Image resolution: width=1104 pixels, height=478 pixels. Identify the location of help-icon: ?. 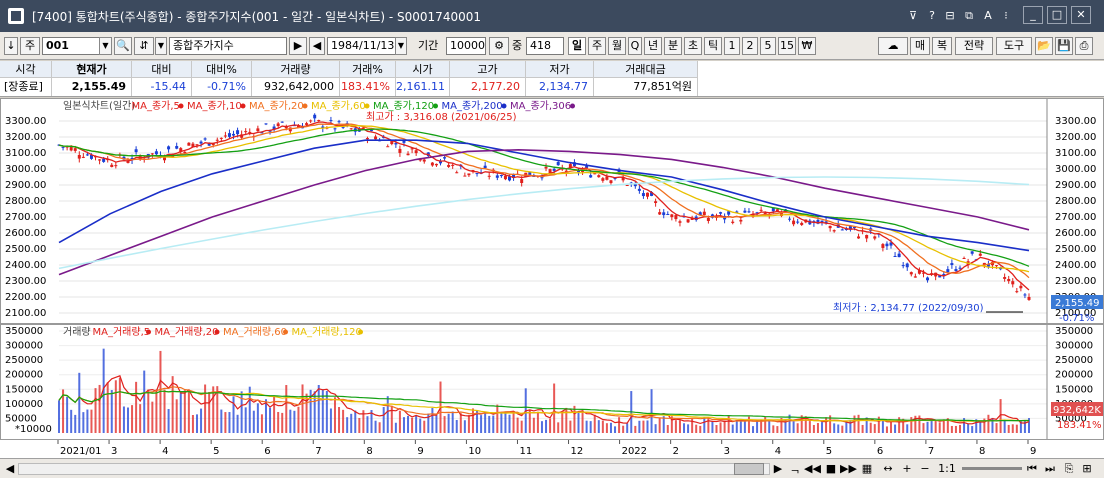
(932, 15).